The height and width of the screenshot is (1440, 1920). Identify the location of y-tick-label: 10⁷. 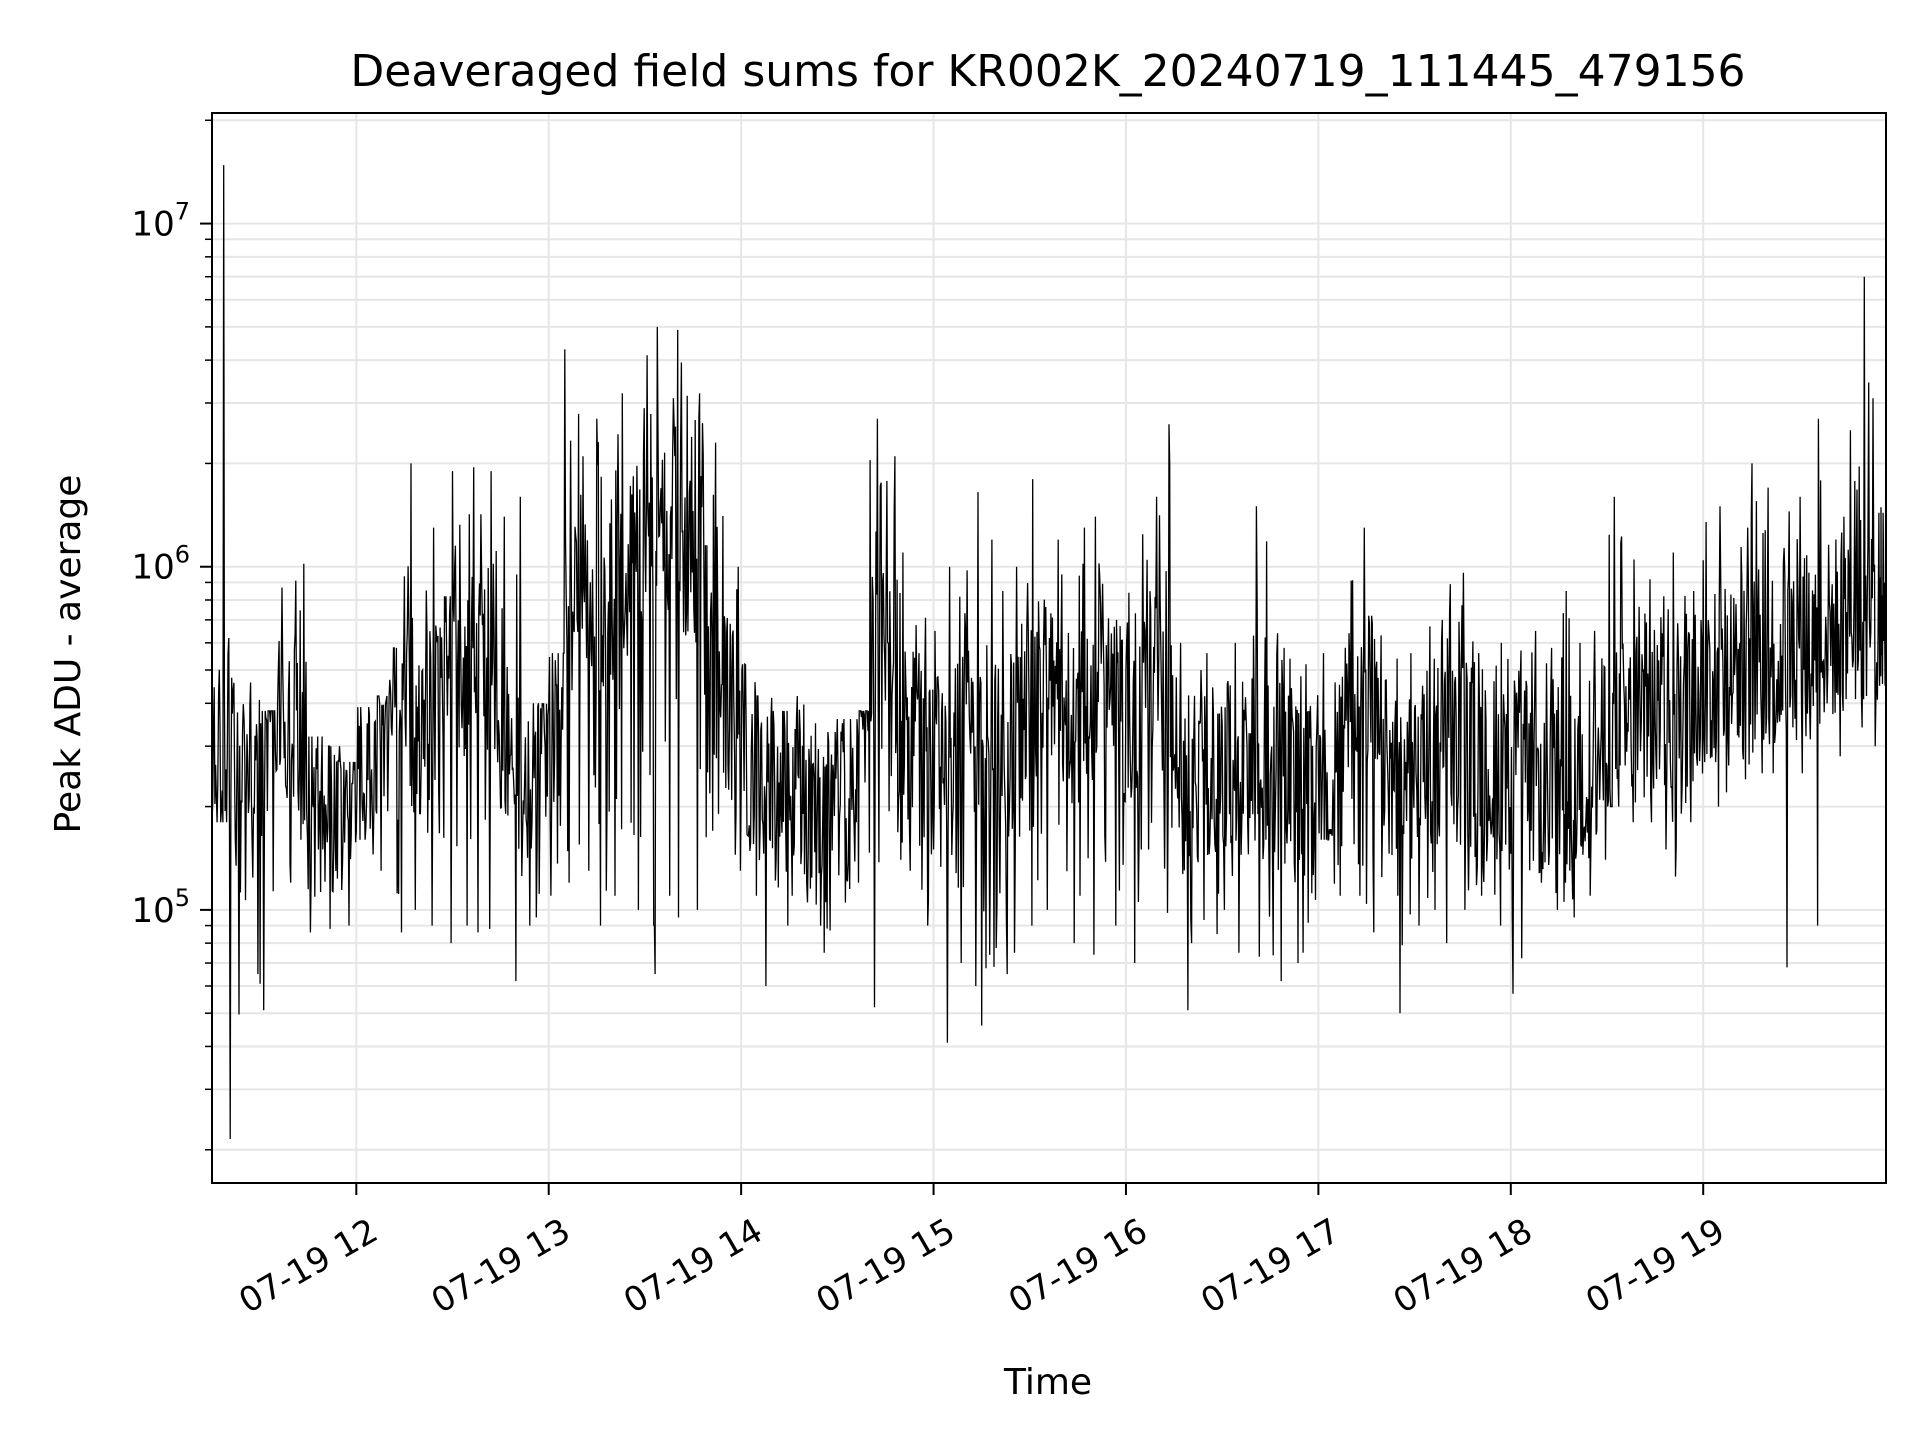
(160, 221).